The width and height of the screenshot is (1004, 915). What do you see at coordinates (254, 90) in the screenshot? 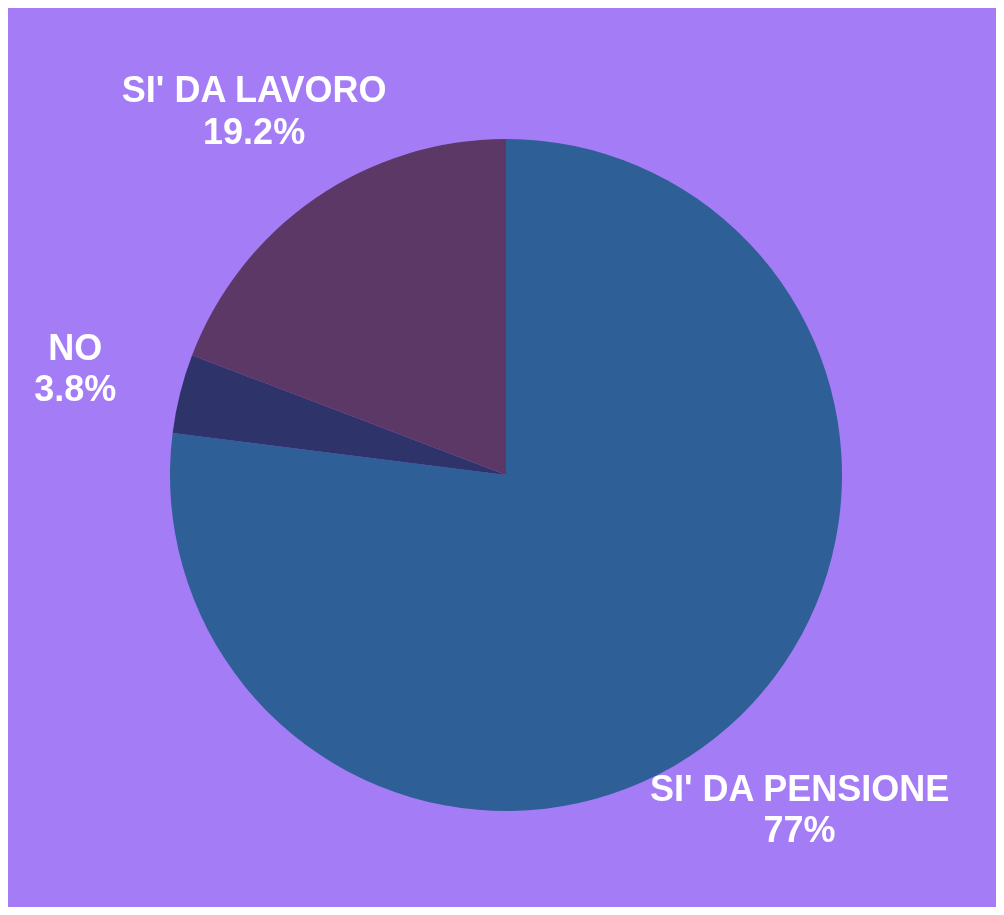
I see `slice-label: SI' DA LAVORO` at bounding box center [254, 90].